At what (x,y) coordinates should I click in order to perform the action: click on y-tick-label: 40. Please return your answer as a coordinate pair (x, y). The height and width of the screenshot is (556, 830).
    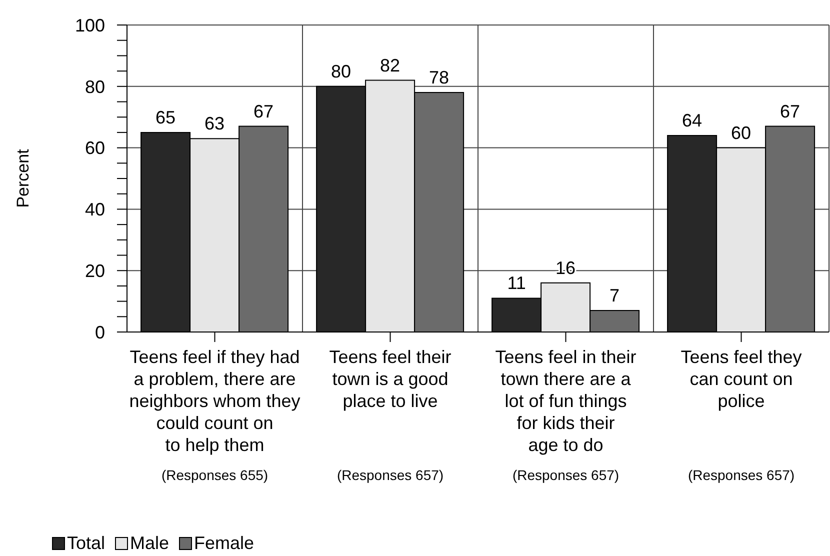
    Looking at the image, I should click on (94, 210).